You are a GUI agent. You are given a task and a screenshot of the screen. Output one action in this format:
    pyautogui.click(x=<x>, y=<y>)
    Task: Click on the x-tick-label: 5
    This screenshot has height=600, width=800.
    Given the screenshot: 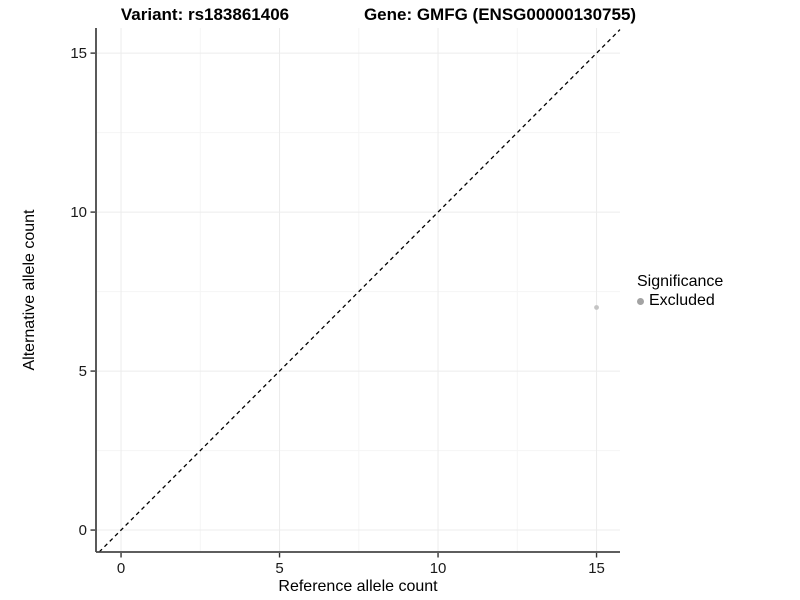 What is the action you would take?
    pyautogui.click(x=279, y=568)
    